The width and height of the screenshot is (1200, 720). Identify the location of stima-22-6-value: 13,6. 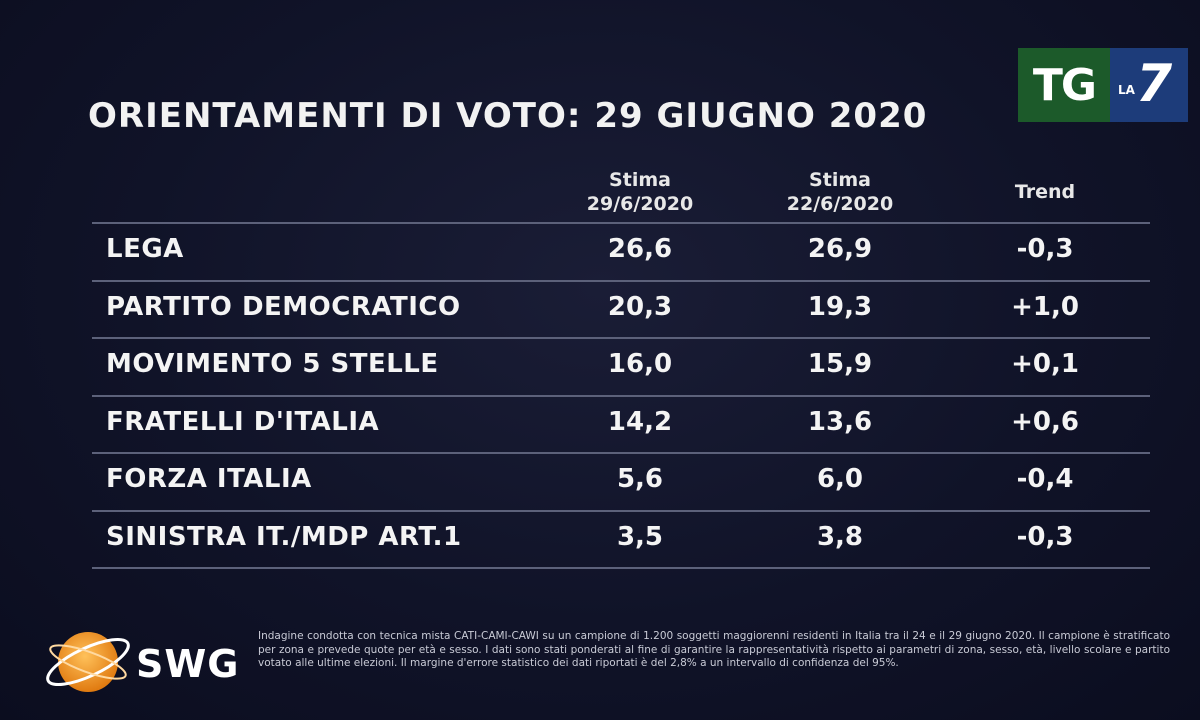
(840, 421).